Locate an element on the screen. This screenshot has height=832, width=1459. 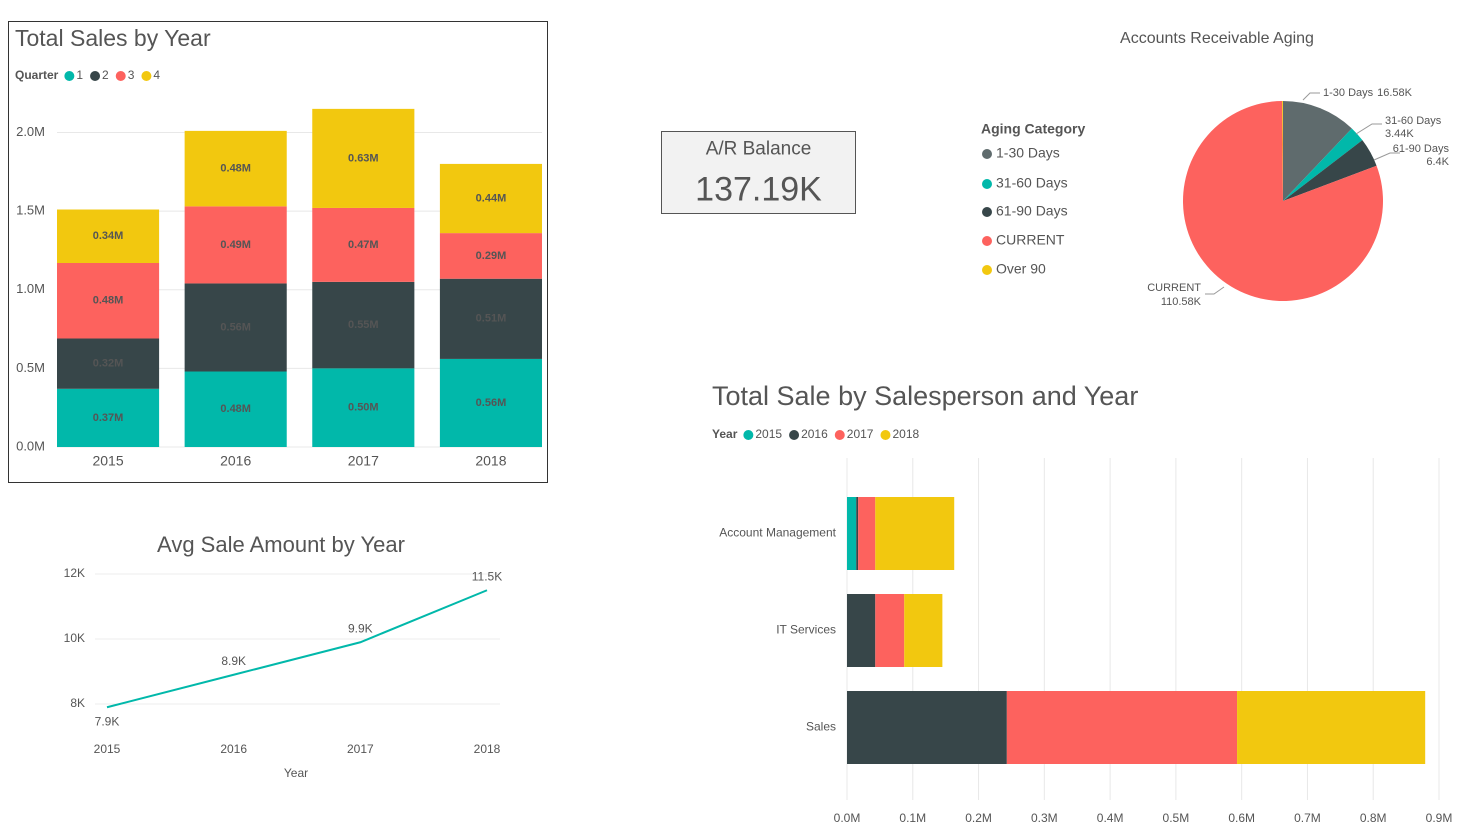
data-label: 110.58K is located at coordinates (1181, 302).